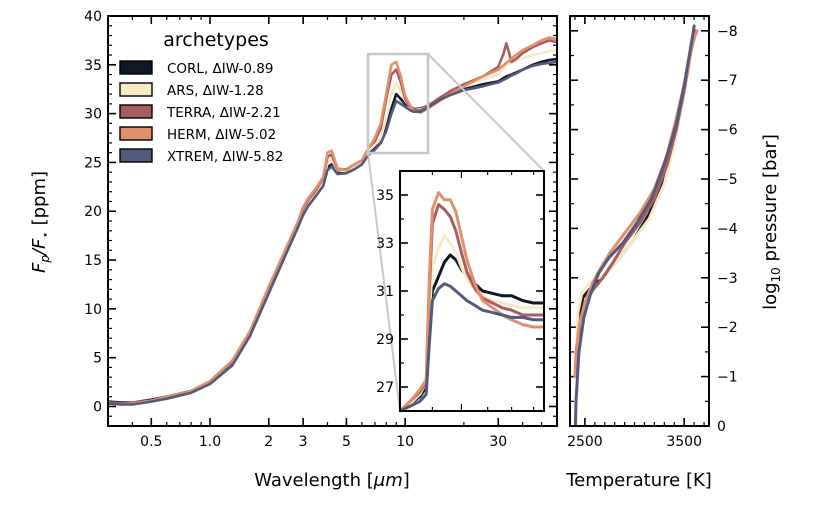  I want to click on spectrum-x-tick-label: 0.5, so click(151, 442).